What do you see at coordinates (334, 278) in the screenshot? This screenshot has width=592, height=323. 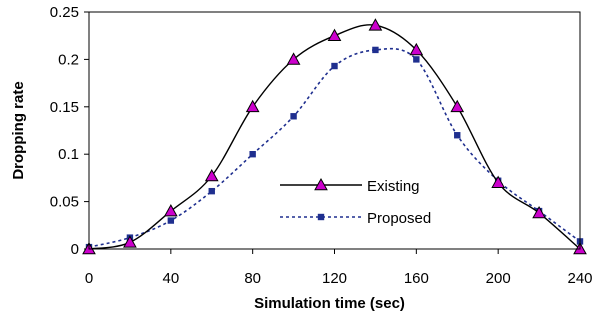 I see `x-tick-label: 120` at bounding box center [334, 278].